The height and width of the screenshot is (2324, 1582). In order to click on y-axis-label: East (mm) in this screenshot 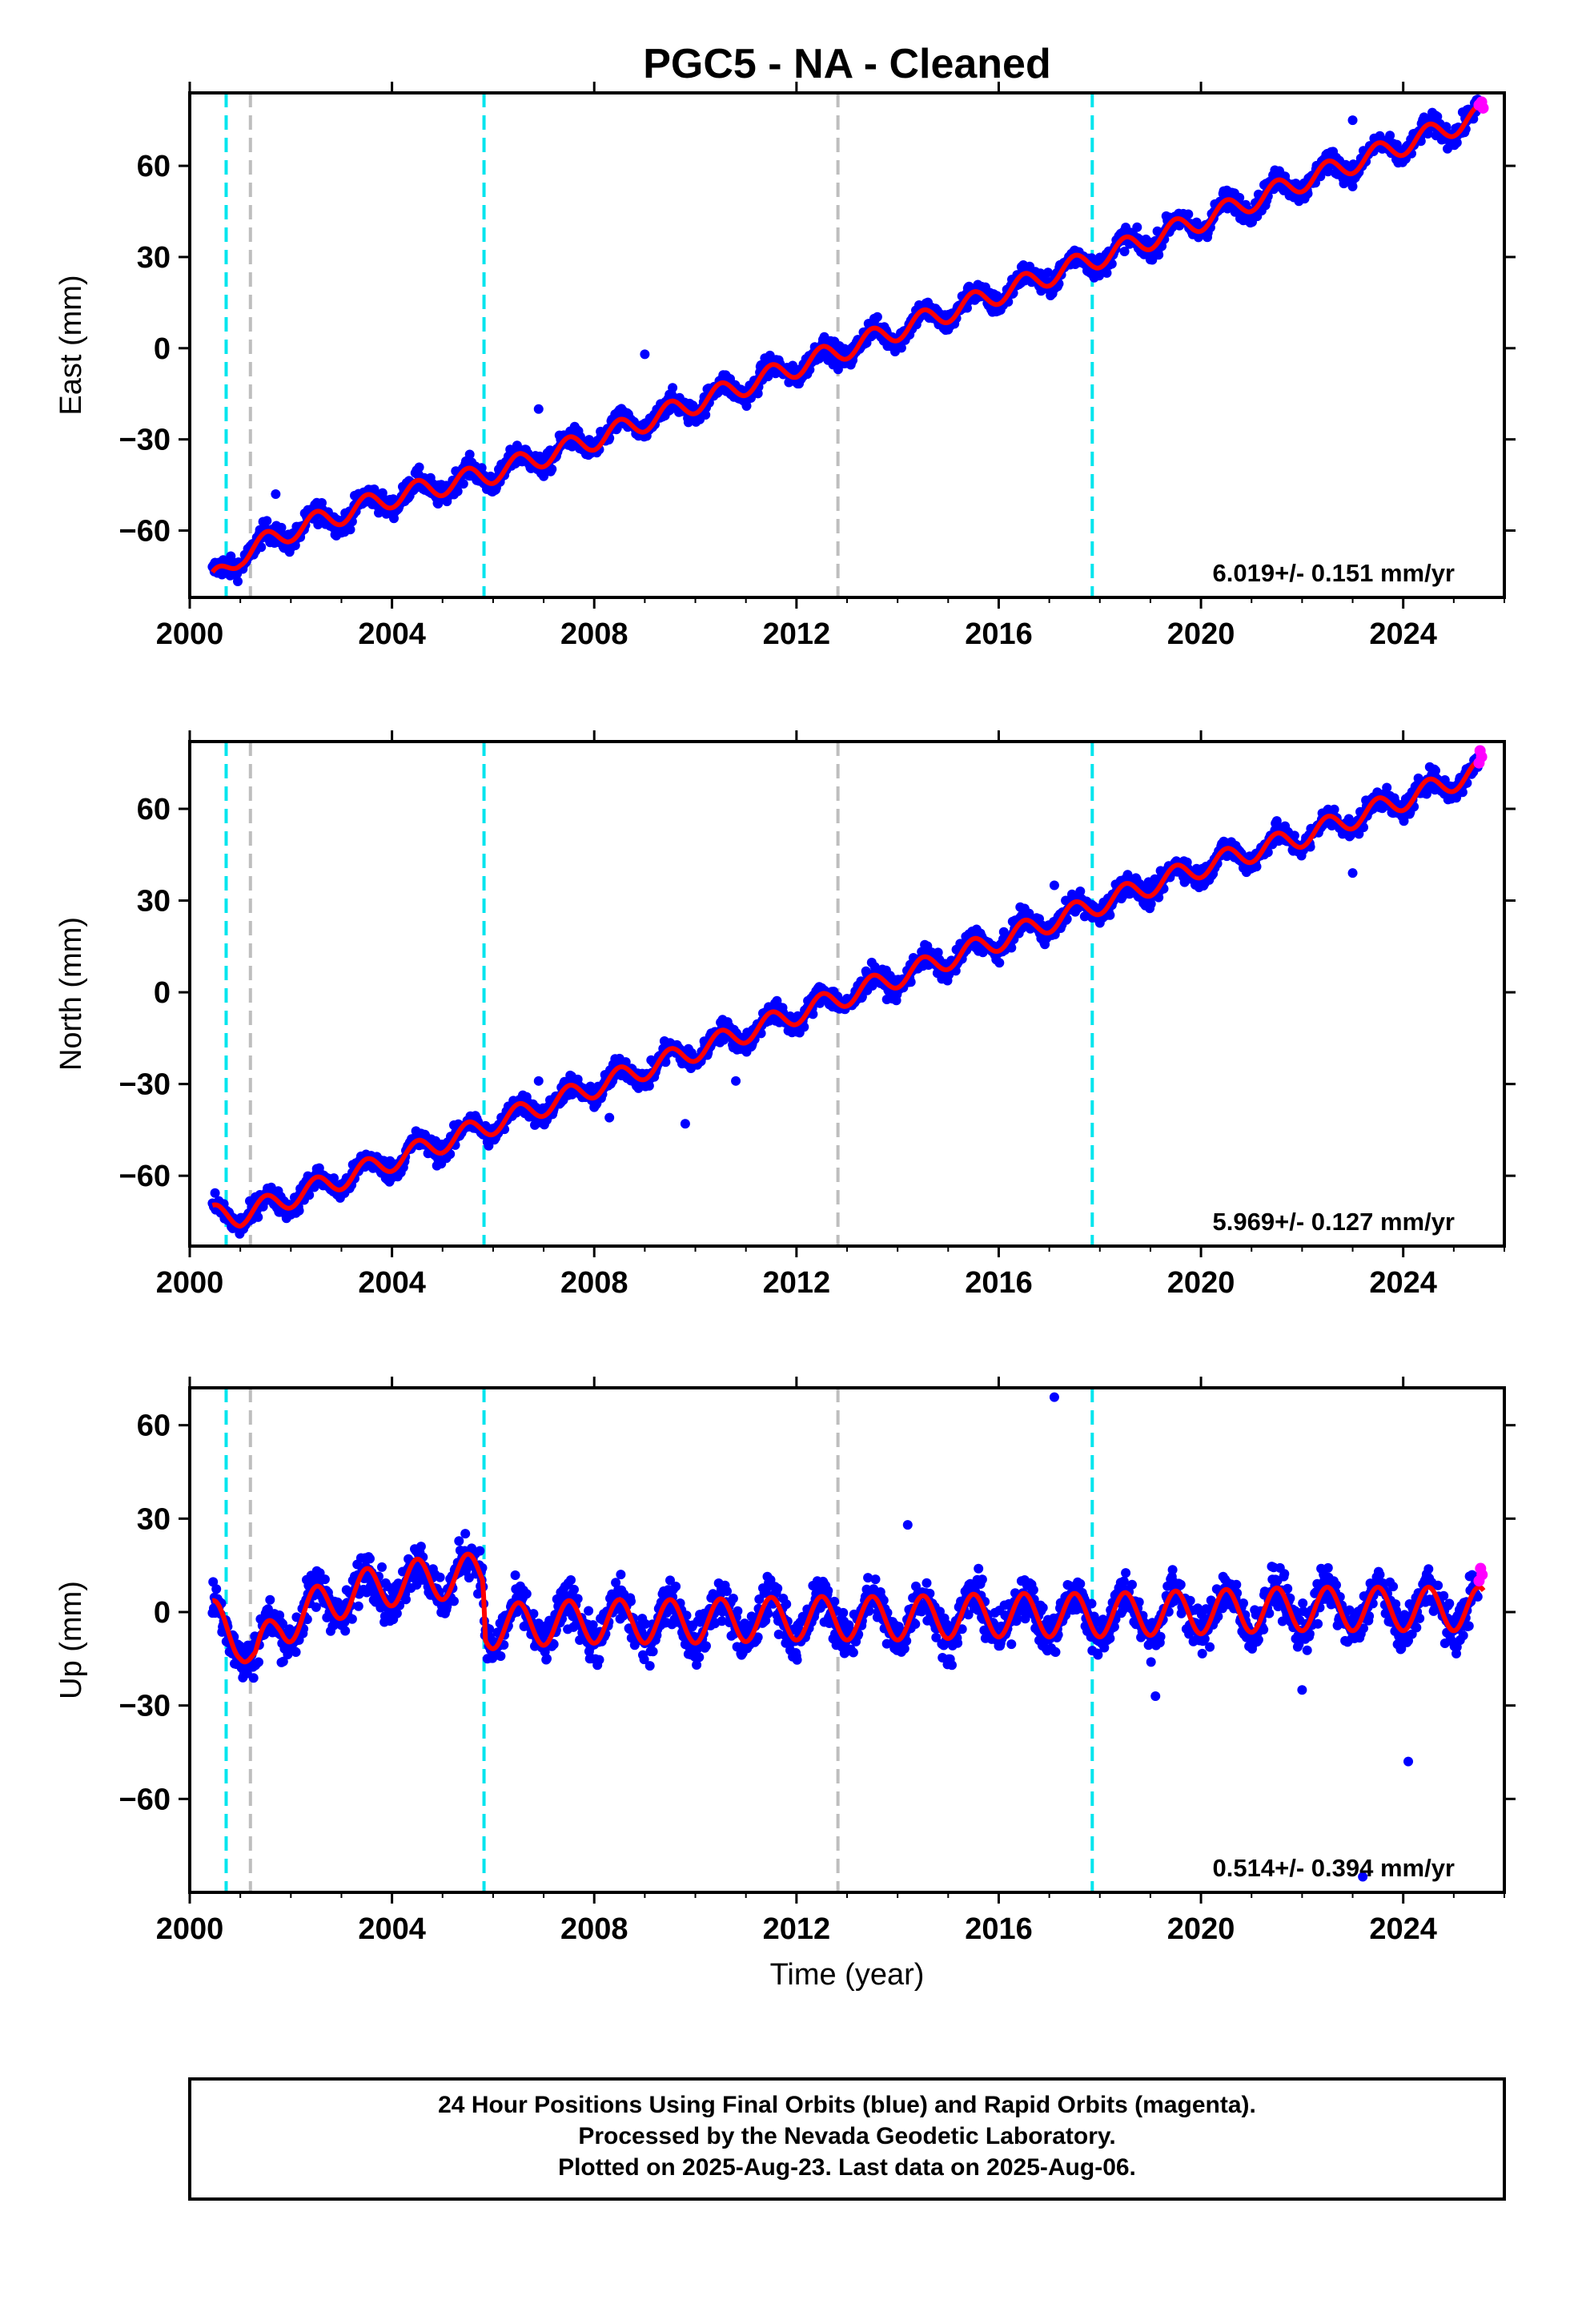, I will do `click(71, 345)`.